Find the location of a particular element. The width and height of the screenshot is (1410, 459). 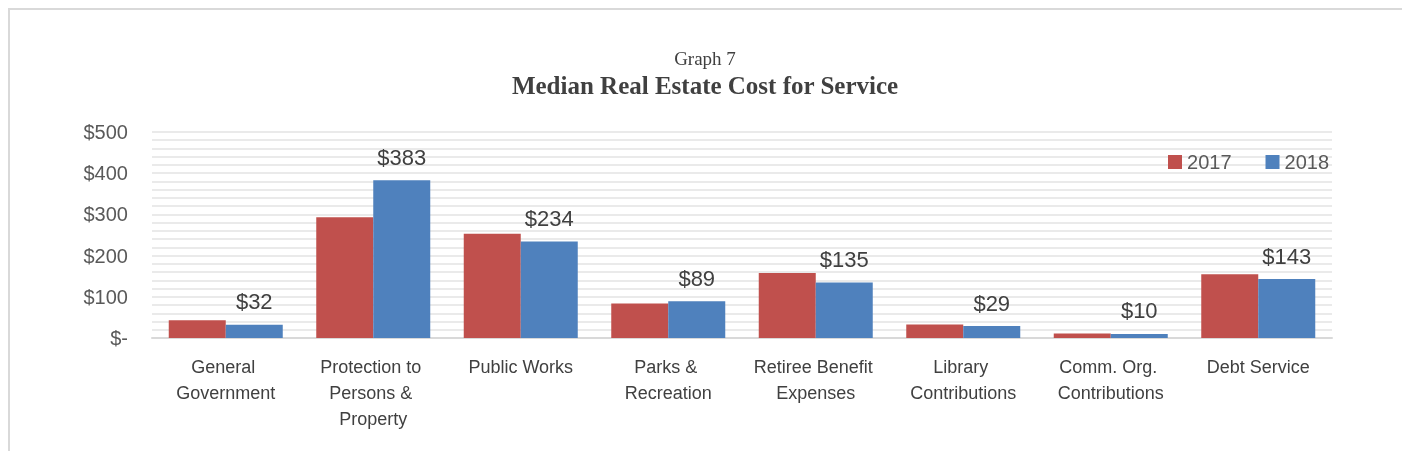

x-tick-label: Library Contributions is located at coordinates (963, 380).